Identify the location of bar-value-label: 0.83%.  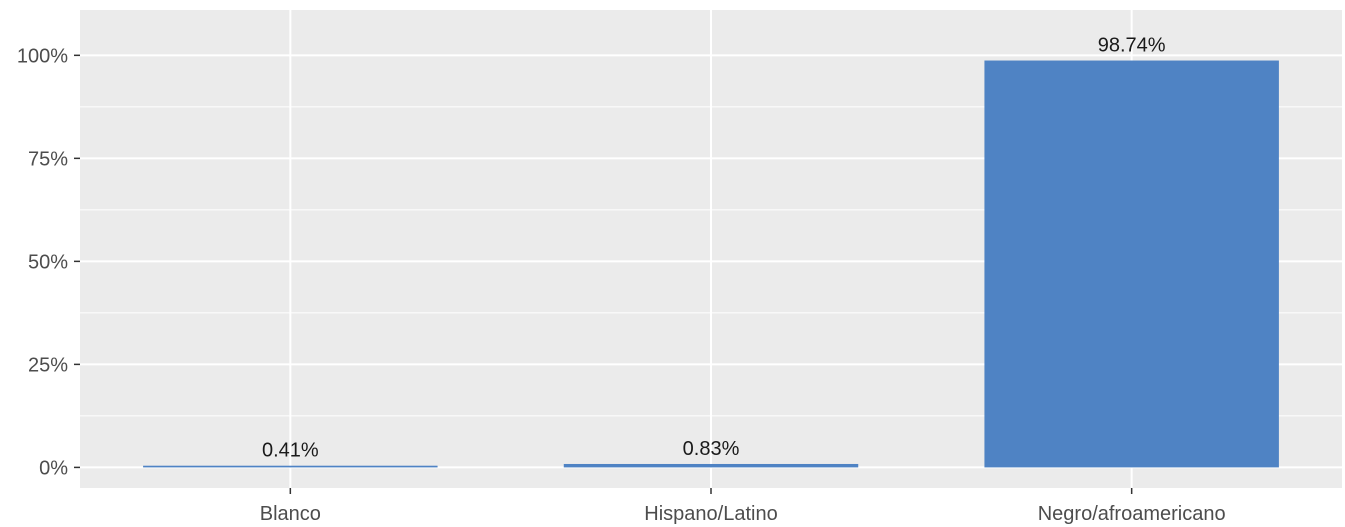
(711, 449).